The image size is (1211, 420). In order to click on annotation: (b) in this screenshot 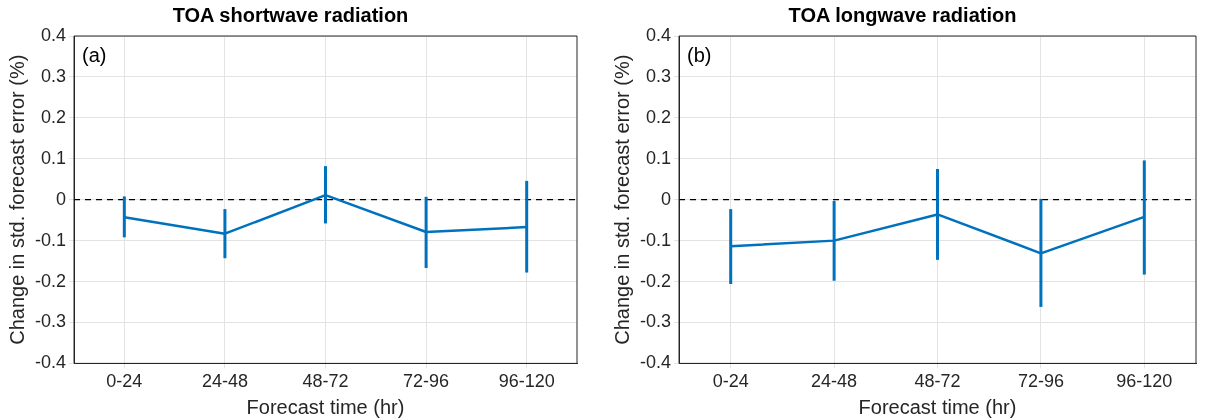, I will do `click(699, 54)`.